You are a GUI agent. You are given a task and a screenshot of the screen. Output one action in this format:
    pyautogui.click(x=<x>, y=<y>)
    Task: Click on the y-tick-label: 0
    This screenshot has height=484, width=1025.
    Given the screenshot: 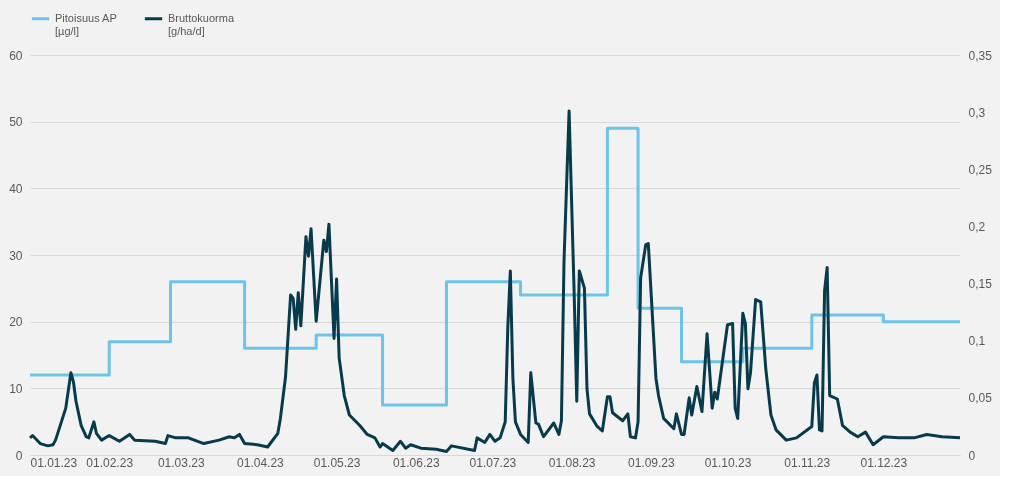 What is the action you would take?
    pyautogui.click(x=19, y=455)
    